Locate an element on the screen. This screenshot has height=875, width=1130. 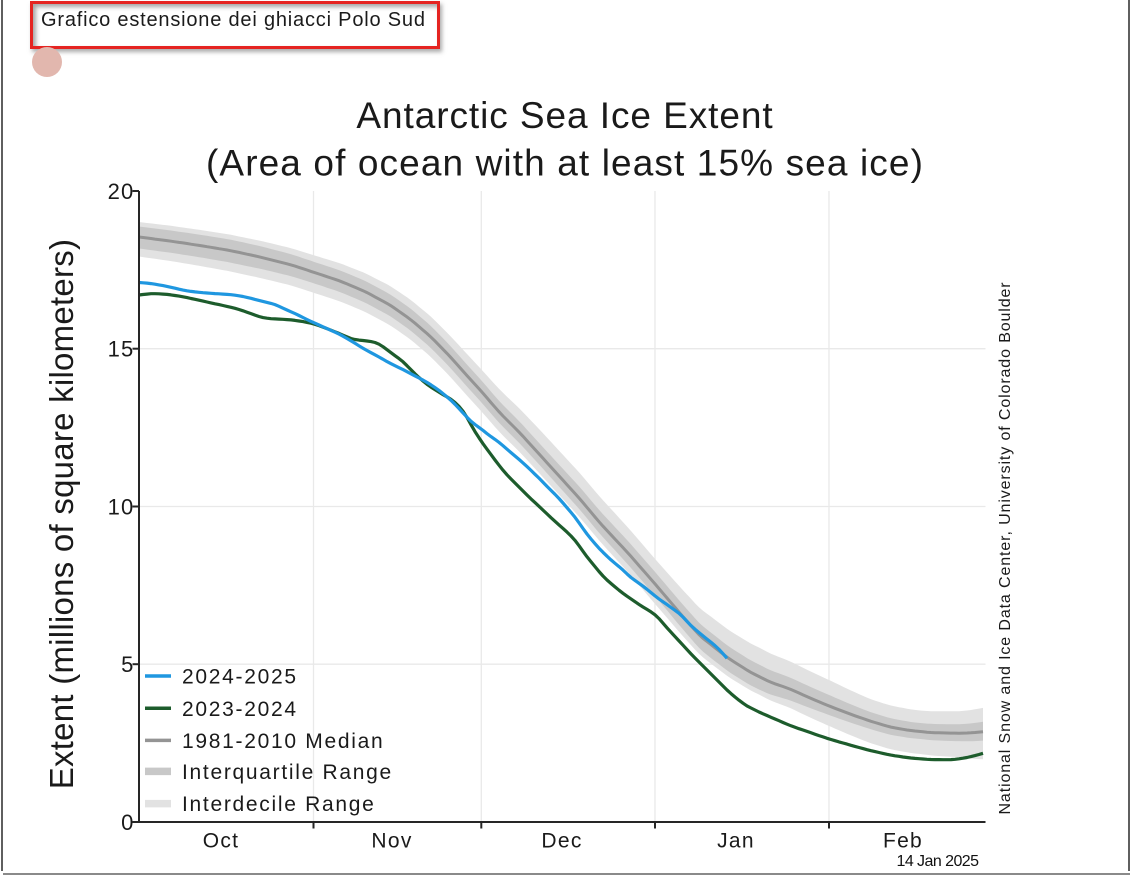
svg-text: Interquartile Range is located at coordinates (287, 772).